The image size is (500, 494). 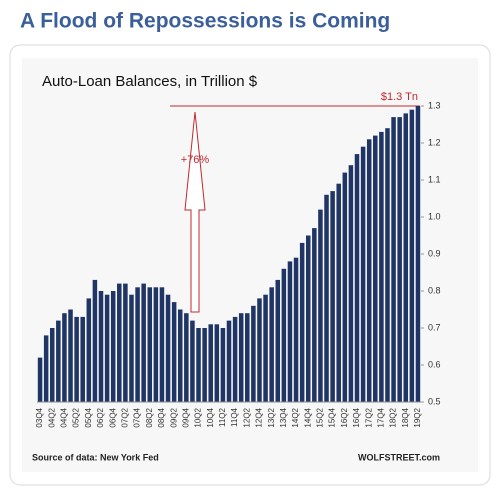 I want to click on x-tick-label: 17Q2, so click(x=368, y=417).